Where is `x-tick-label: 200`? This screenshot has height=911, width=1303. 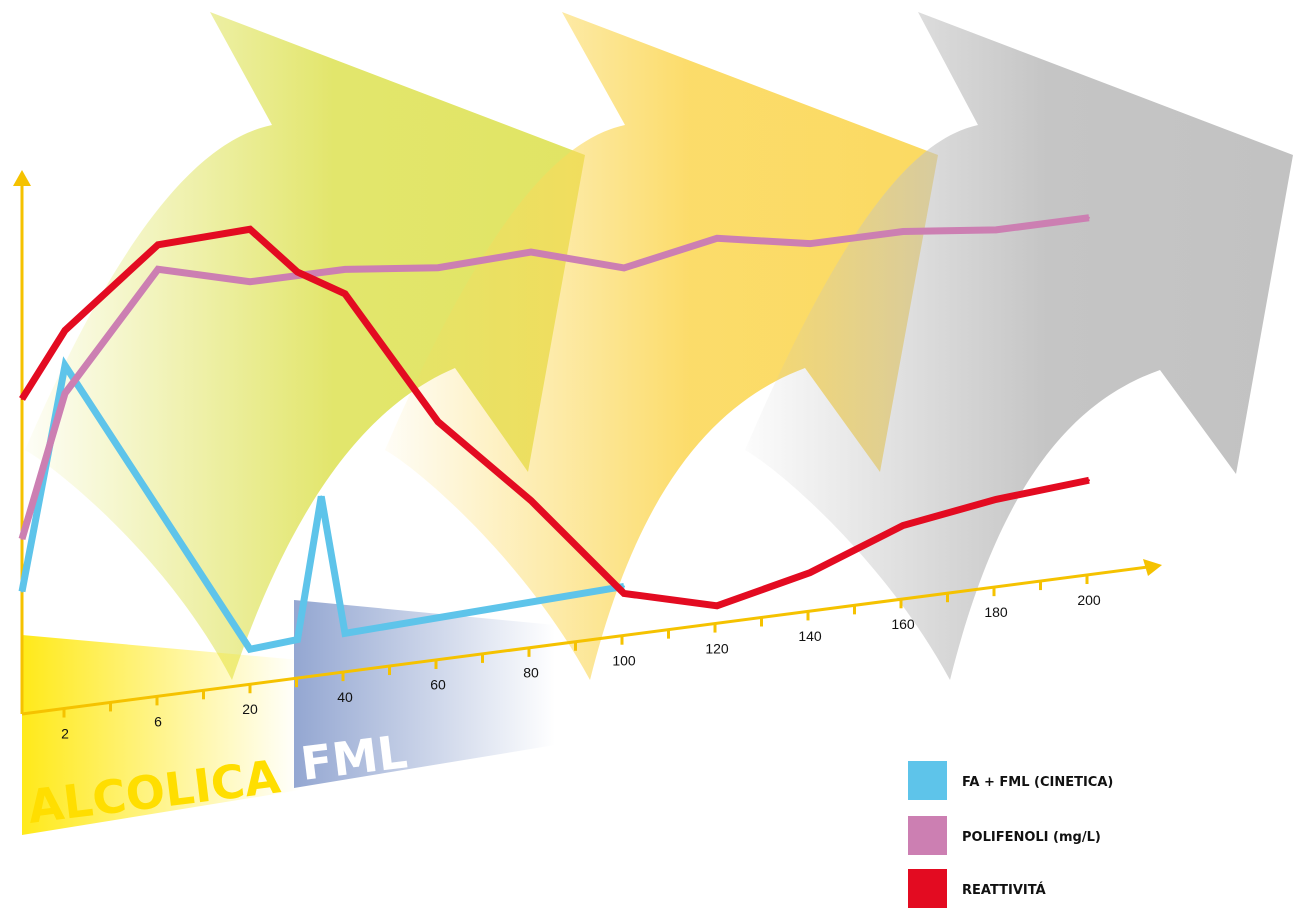 x-tick-label: 200 is located at coordinates (1089, 600).